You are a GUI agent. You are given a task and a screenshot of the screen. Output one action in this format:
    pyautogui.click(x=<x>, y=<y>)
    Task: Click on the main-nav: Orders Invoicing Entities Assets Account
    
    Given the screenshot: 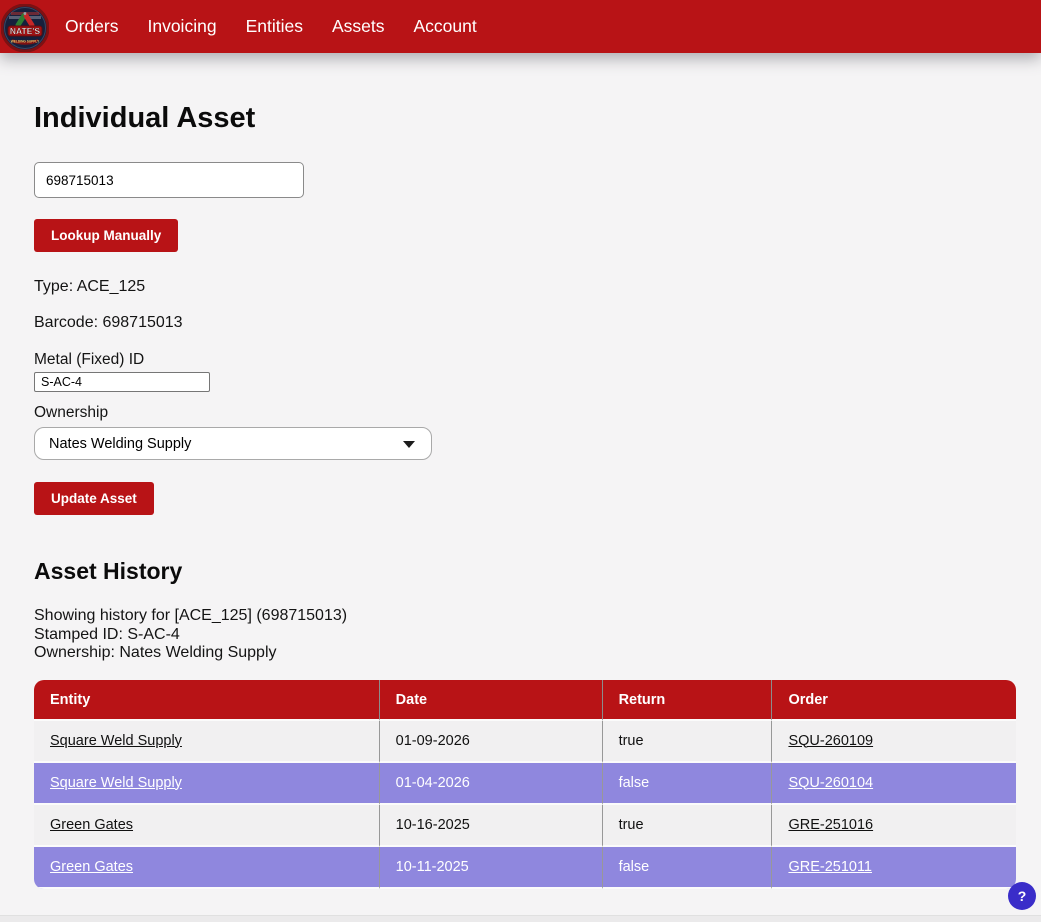 What is the action you would take?
    pyautogui.click(x=271, y=26)
    